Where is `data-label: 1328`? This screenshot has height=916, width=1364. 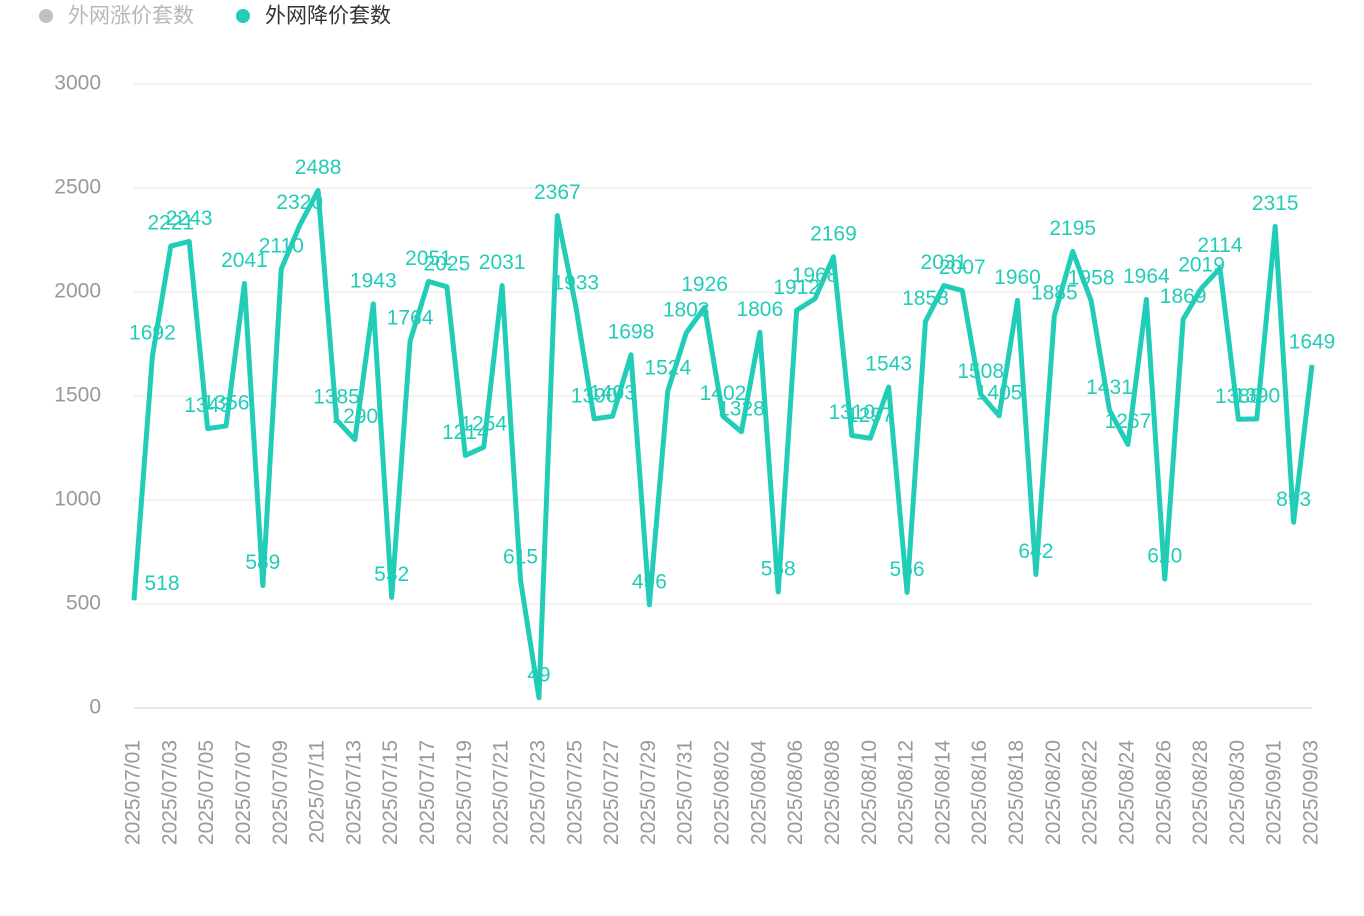
data-label: 1328 is located at coordinates (741, 408).